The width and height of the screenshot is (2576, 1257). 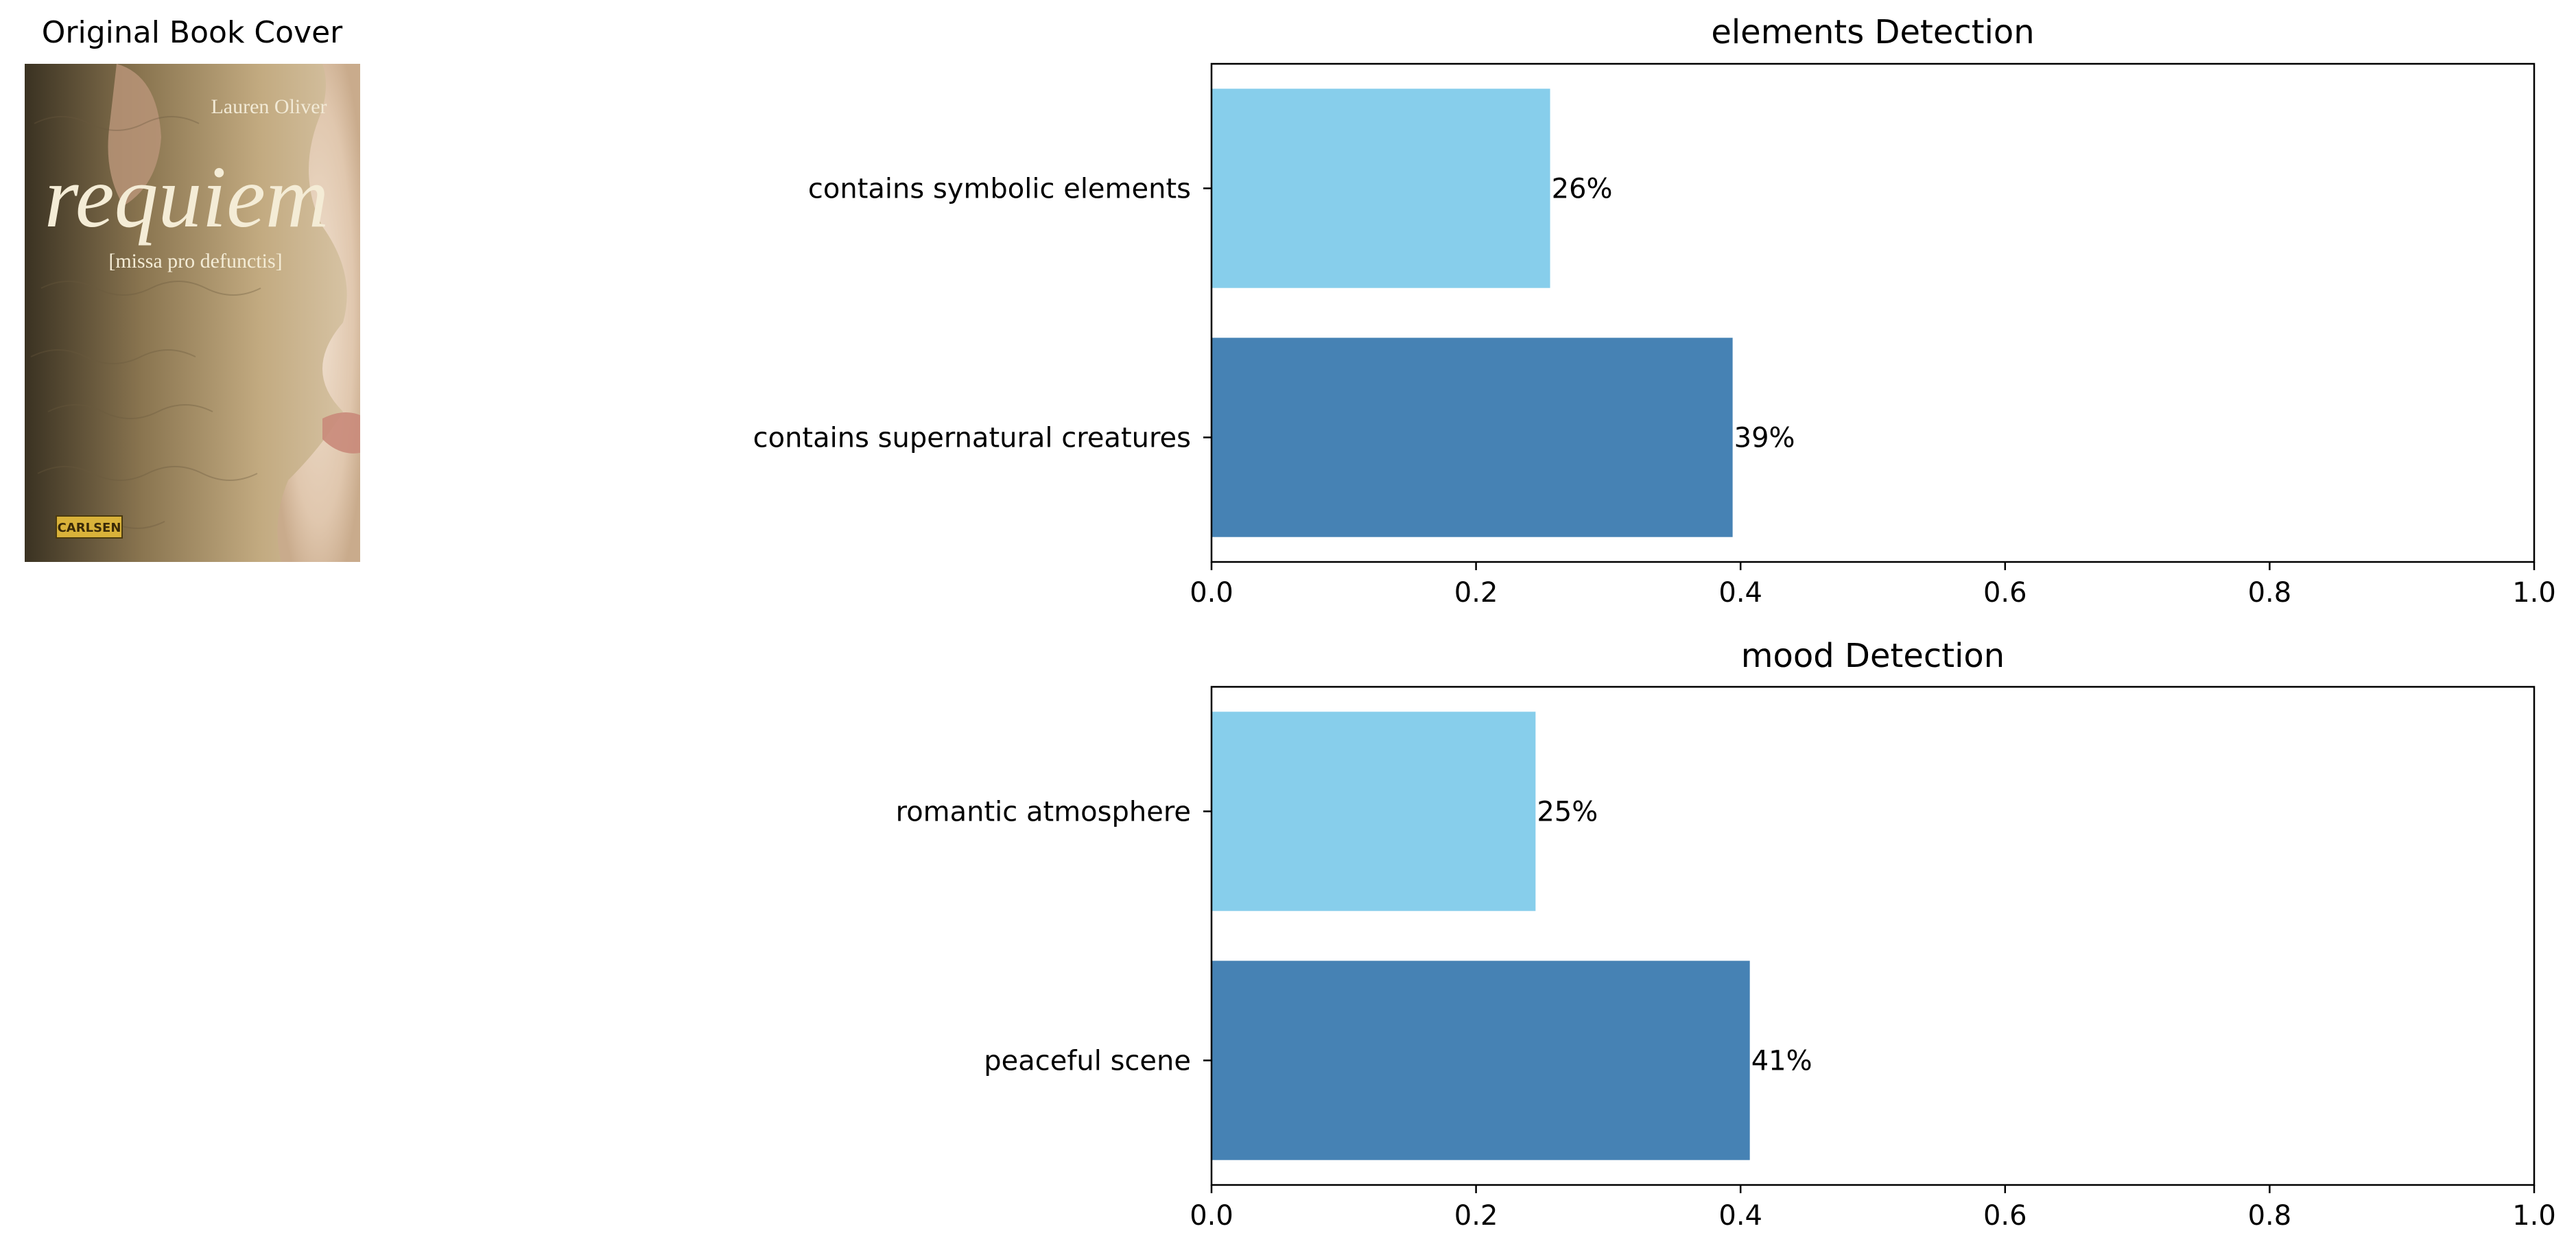 What do you see at coordinates (1087, 1062) in the screenshot?
I see `y-tick-label-0: peaceful scene` at bounding box center [1087, 1062].